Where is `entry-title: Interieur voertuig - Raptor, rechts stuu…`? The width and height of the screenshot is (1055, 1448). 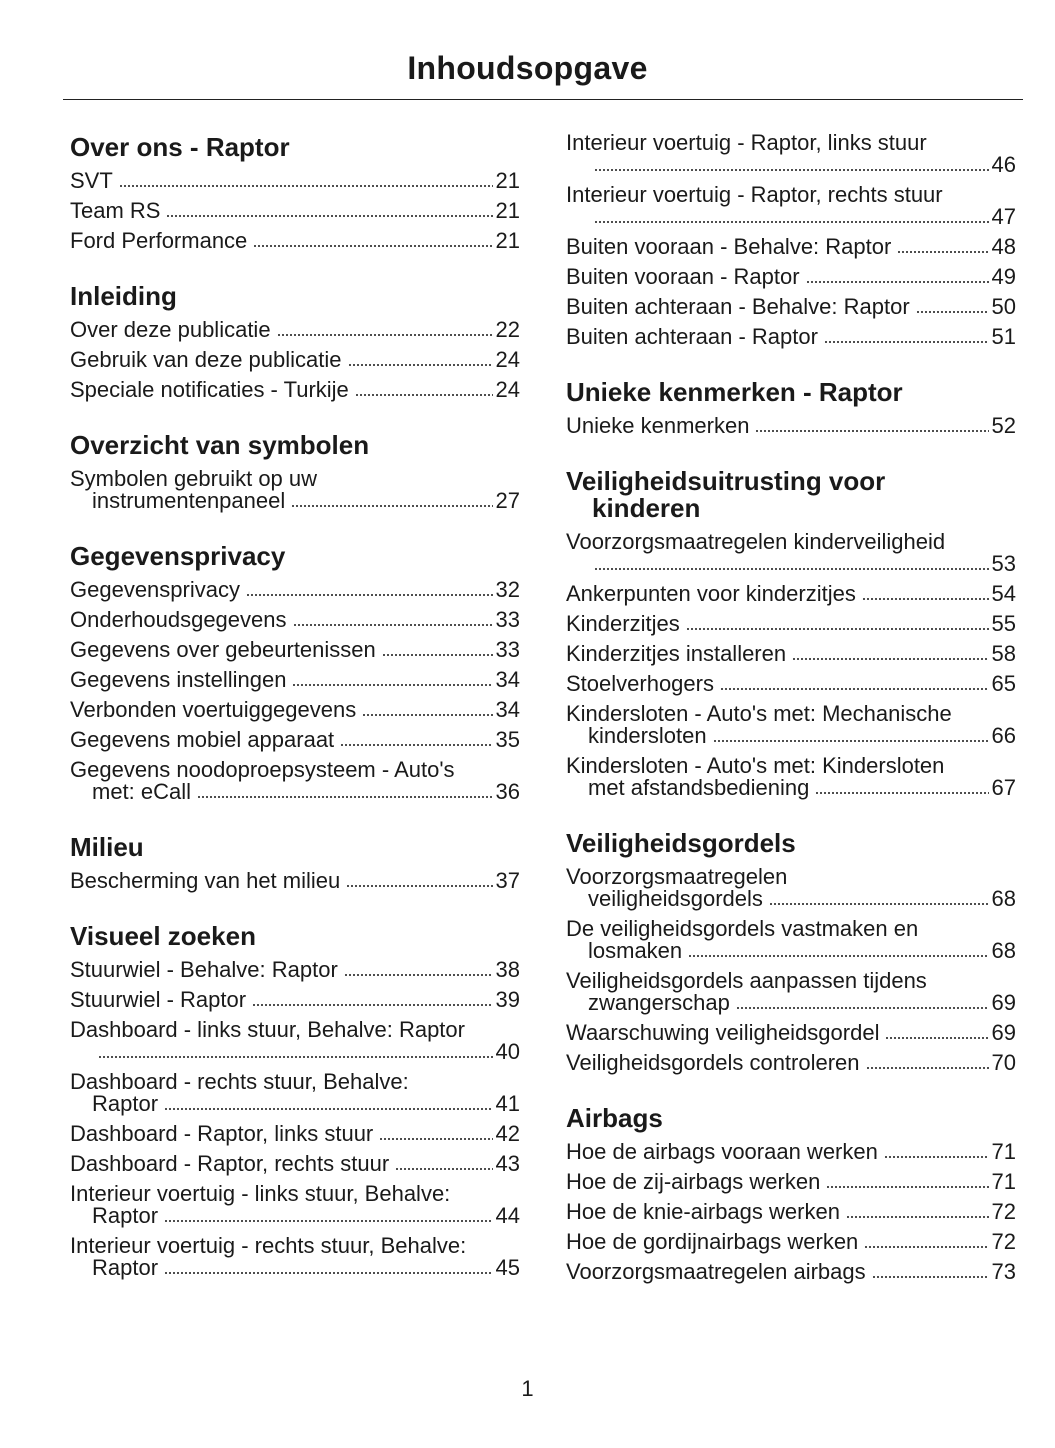 entry-title: Interieur voertuig - Raptor, rechts stuu… is located at coordinates (754, 194).